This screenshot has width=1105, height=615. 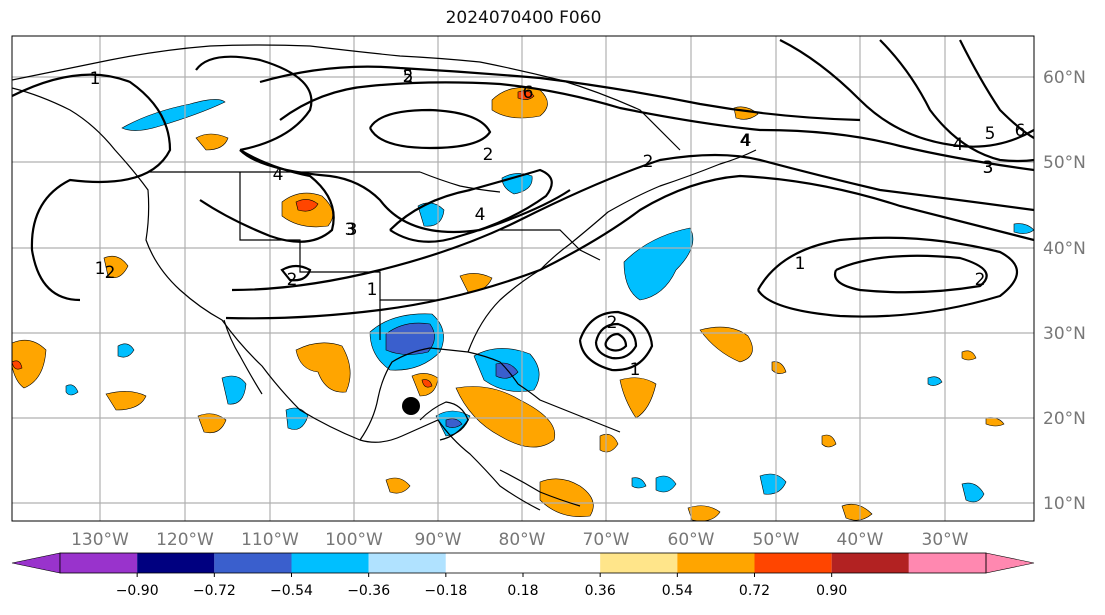 What do you see at coordinates (776, 540) in the screenshot?
I see `lon-tick-label: 50°W` at bounding box center [776, 540].